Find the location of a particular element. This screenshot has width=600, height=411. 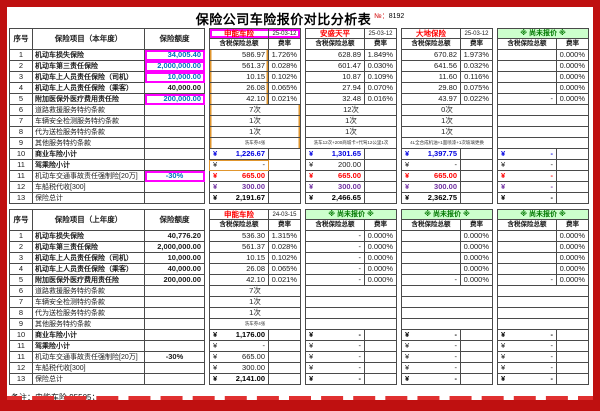

cell-money-value: ¥1,301.65 is located at coordinates (335, 154).